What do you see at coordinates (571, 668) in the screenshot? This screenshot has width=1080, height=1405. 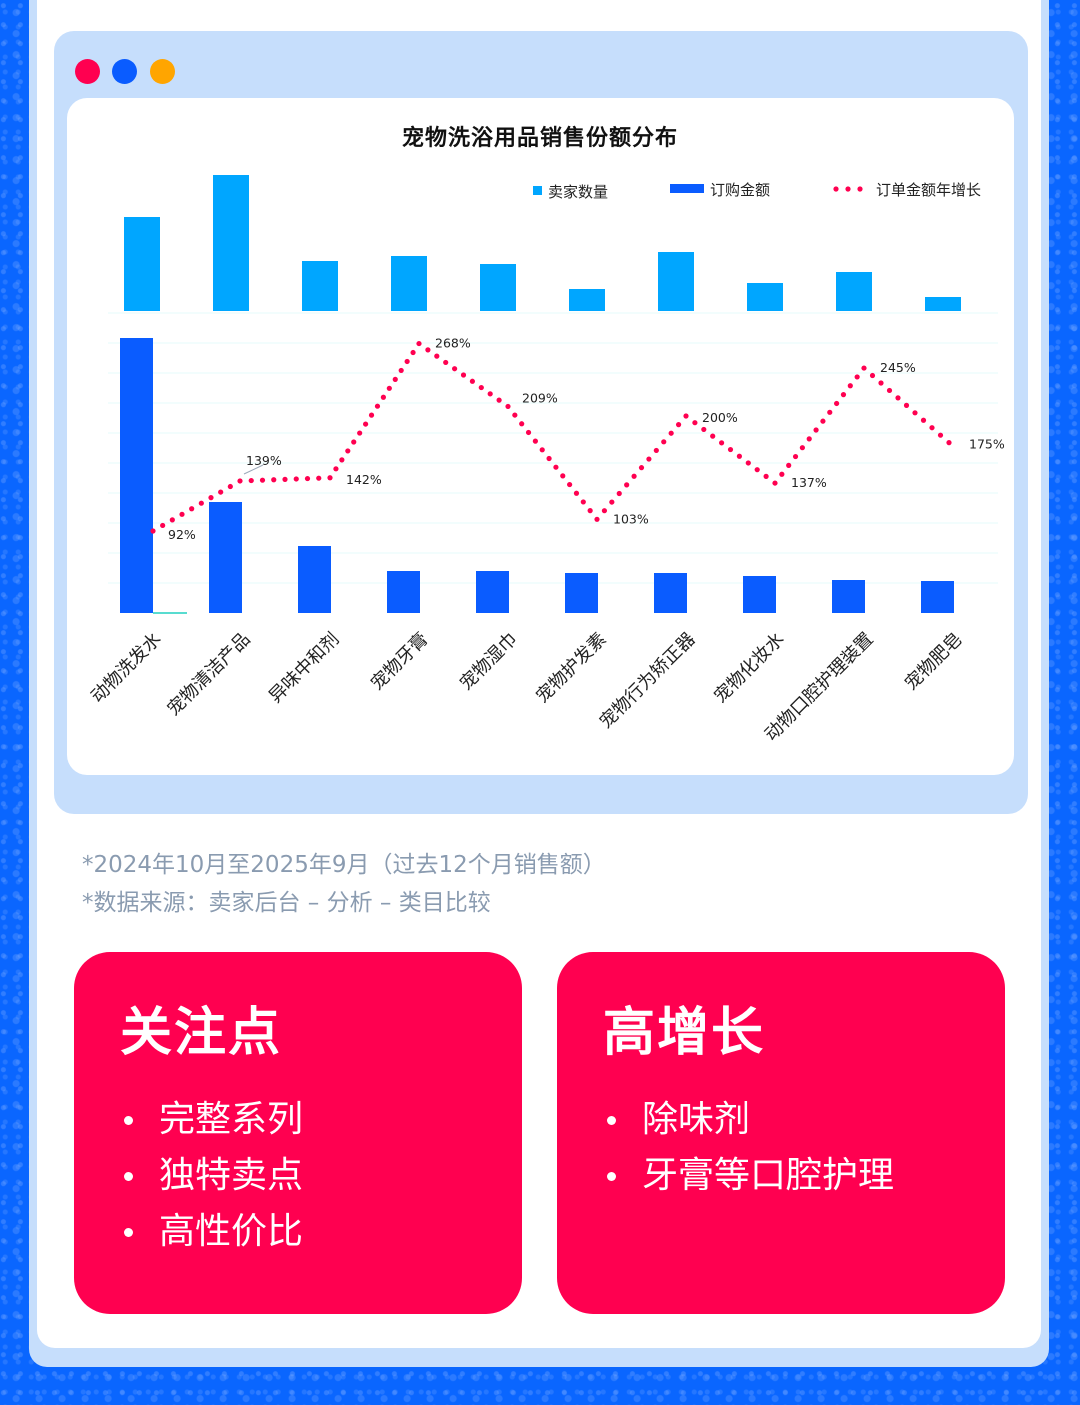 I see `x-axis-label: 宠物护发素` at bounding box center [571, 668].